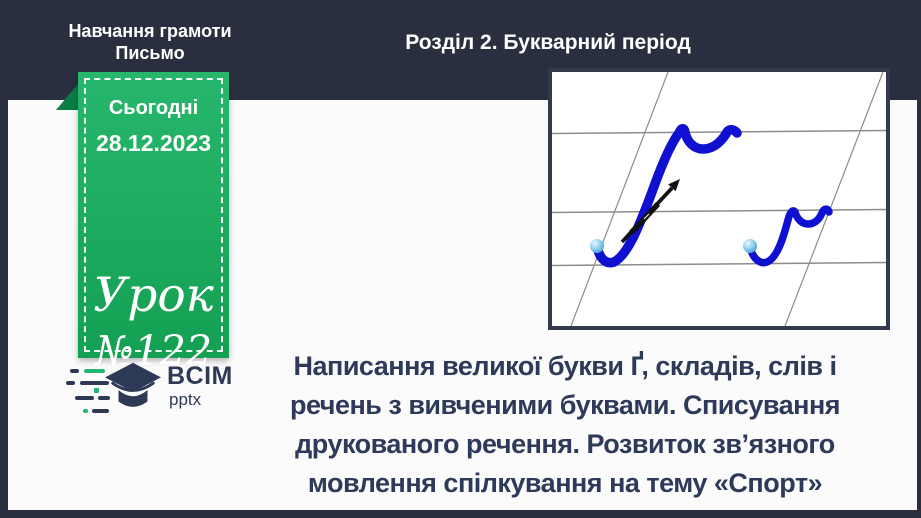  Describe the element at coordinates (719, 132) in the screenshot. I see `top-guideline` at that location.